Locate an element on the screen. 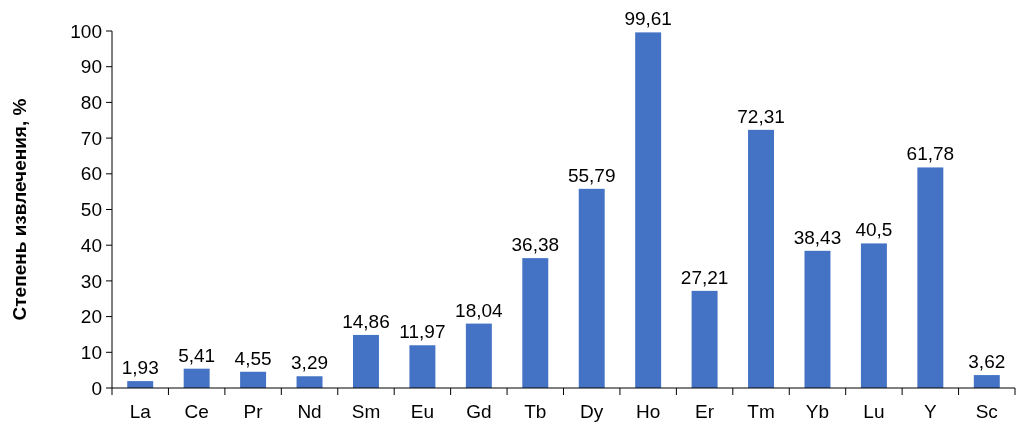 The height and width of the screenshot is (432, 1027). data-label: 3,62 is located at coordinates (987, 362).